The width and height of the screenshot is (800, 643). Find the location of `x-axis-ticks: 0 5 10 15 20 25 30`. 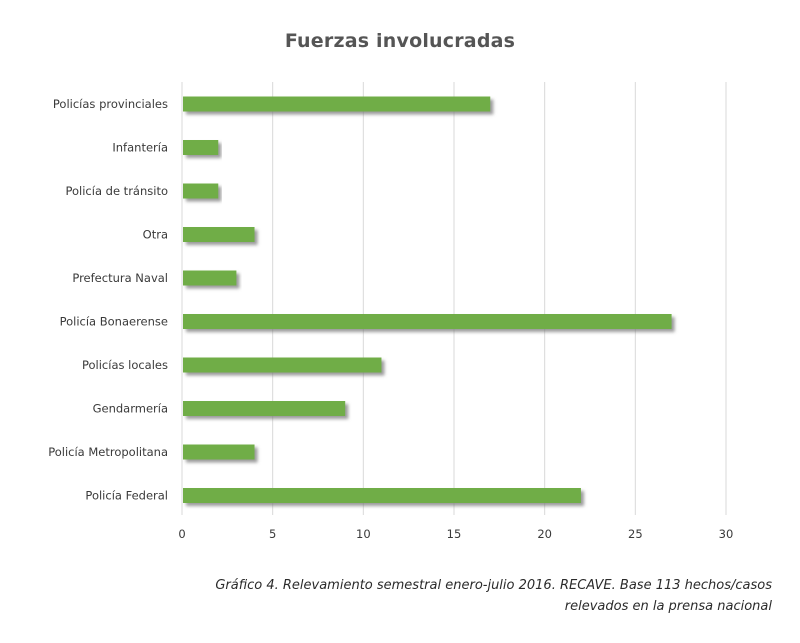

x-axis-ticks: 0 5 10 15 20 25 30 is located at coordinates (455, 534).